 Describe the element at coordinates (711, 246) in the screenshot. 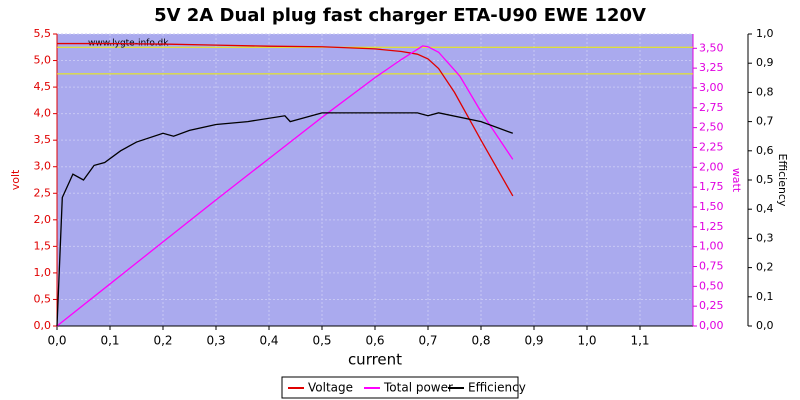

I see `y2-tick-label: 1,00` at that location.